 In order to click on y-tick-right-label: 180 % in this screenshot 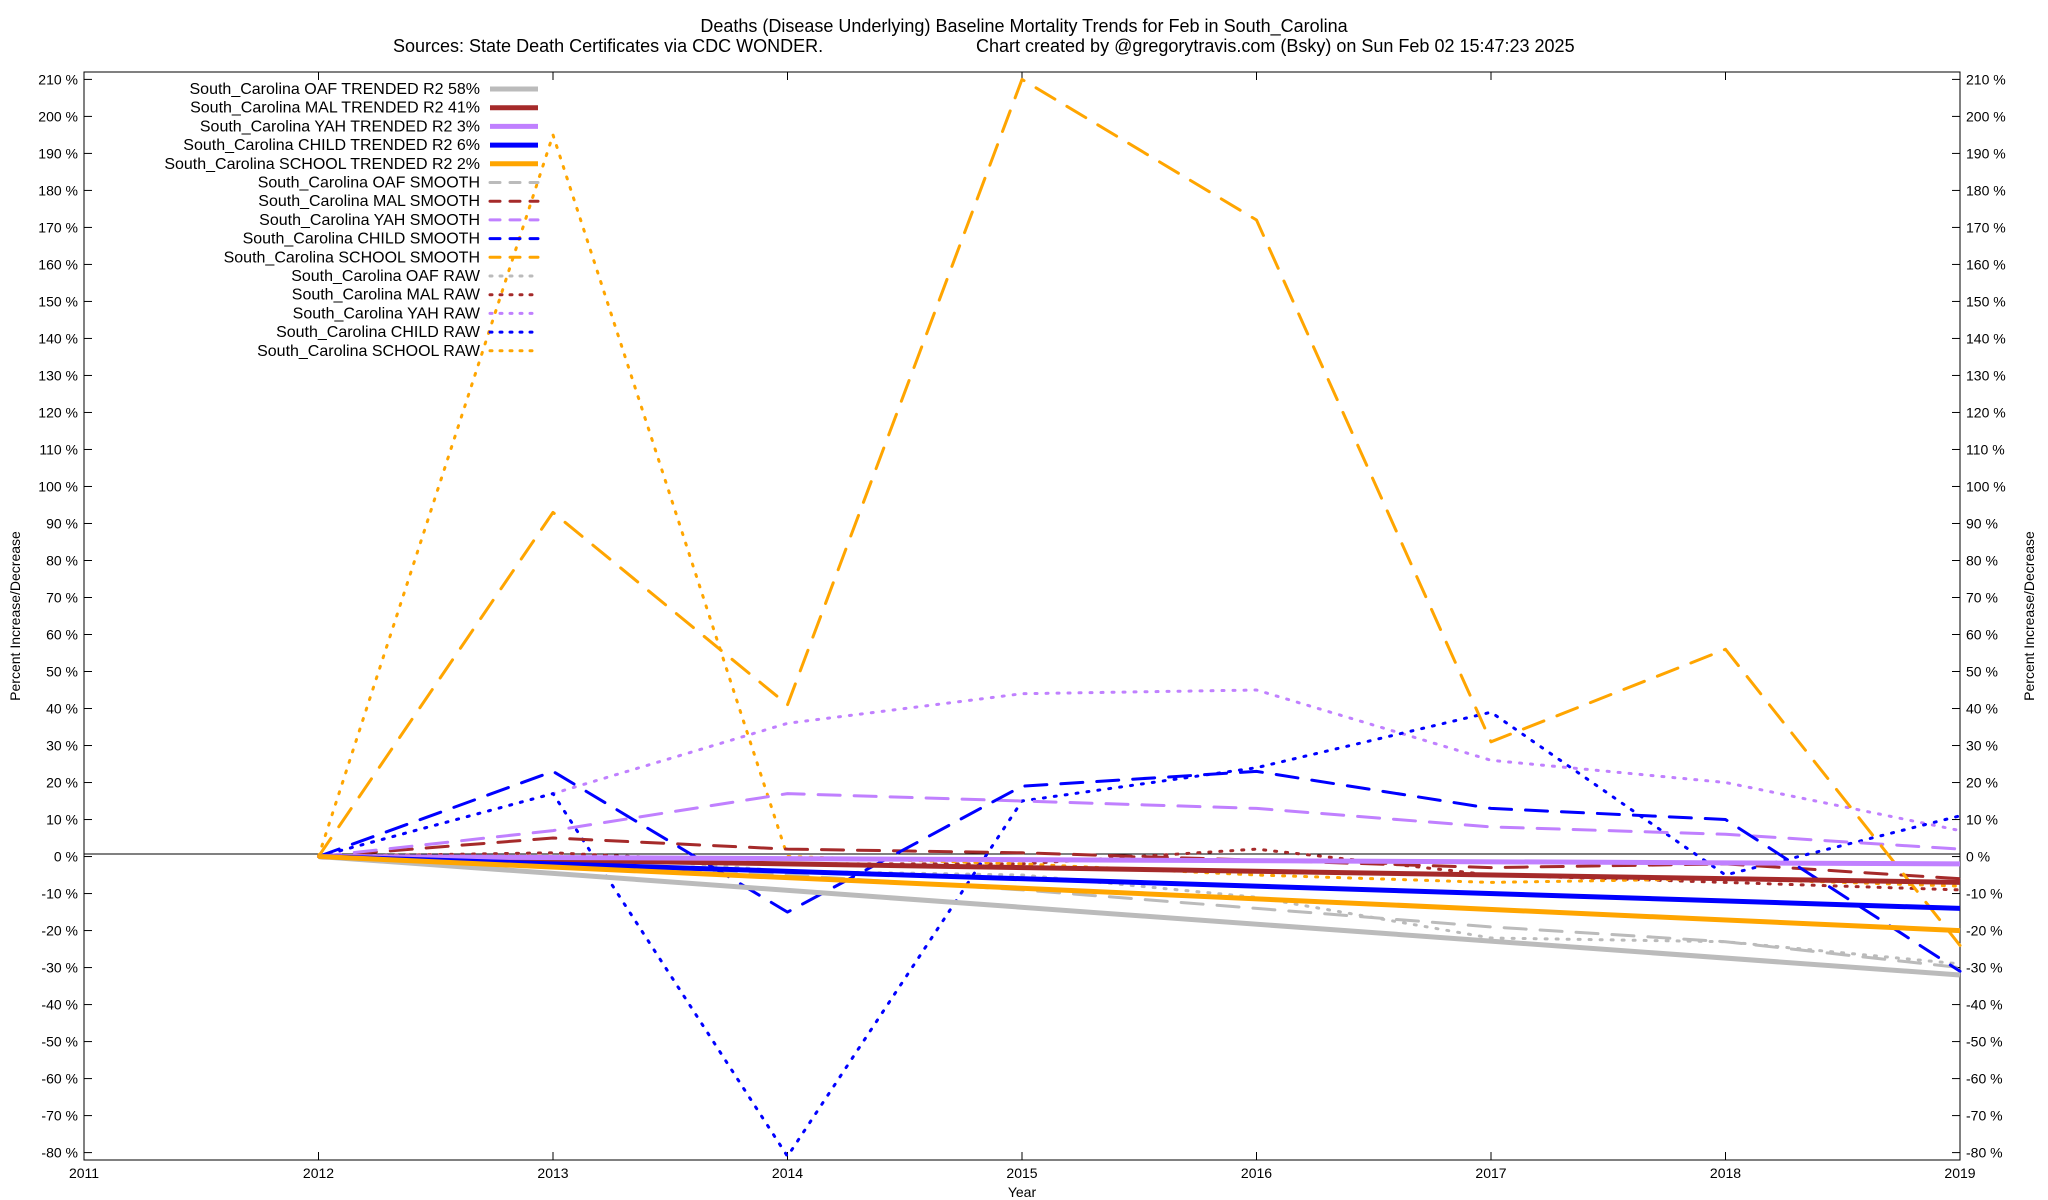, I will do `click(1986, 190)`.